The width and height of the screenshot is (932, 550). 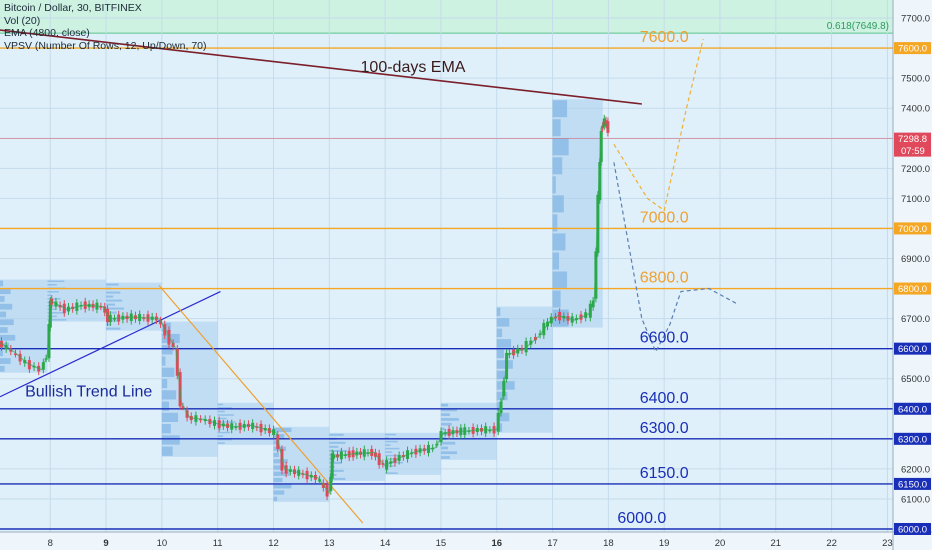 I want to click on x-axis-area, so click(x=466, y=541).